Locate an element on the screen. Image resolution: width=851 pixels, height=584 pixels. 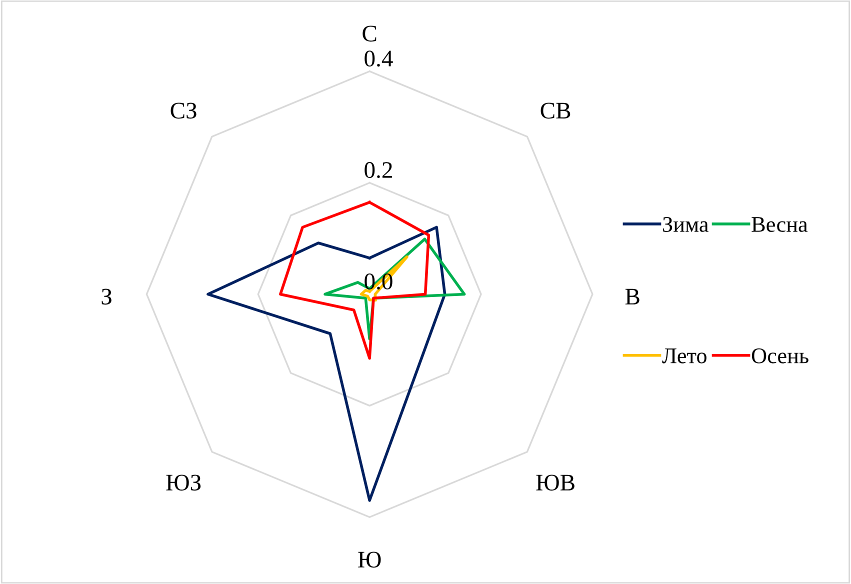
spoke-label: Ю is located at coordinates (369, 560).